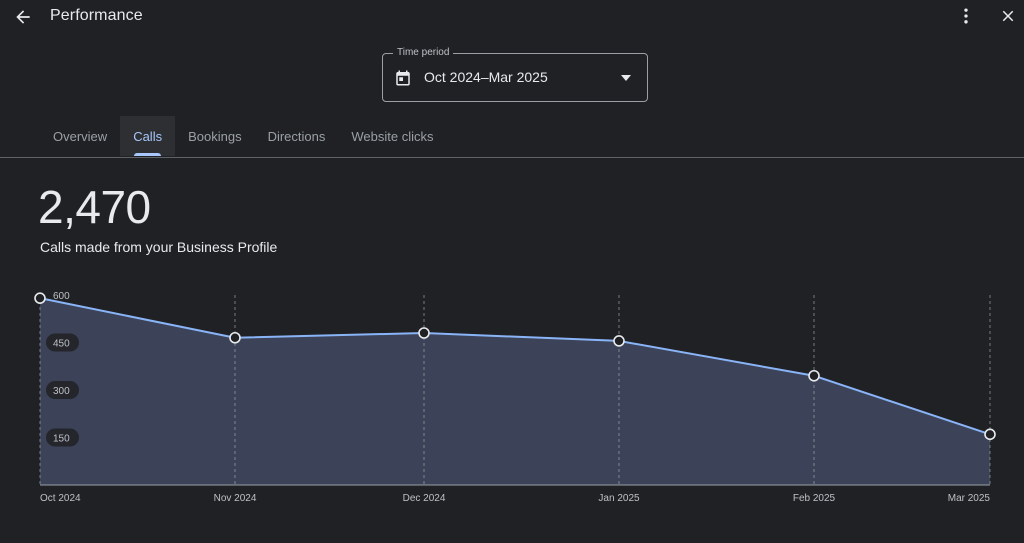 This screenshot has width=1024, height=543. I want to click on dropdown-caret-icon, so click(626, 78).